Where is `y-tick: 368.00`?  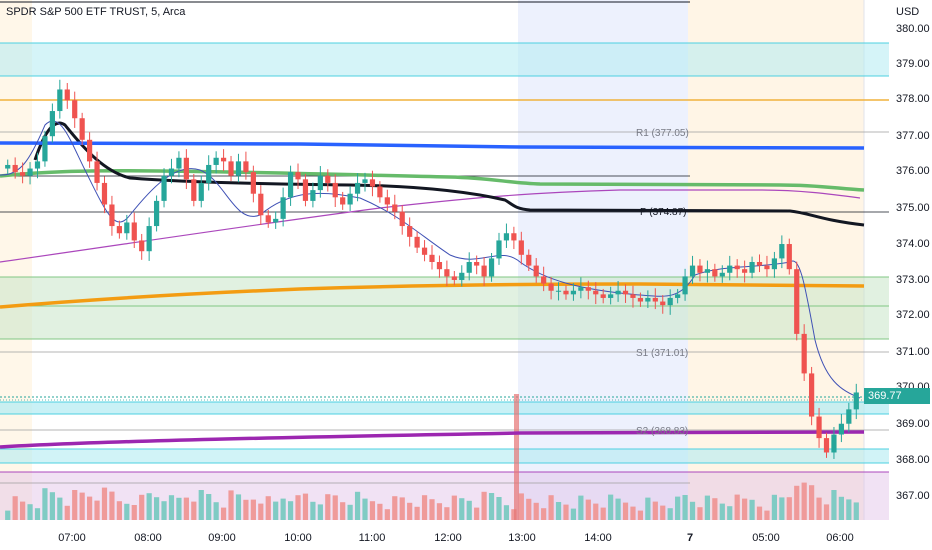 y-tick: 368.00 is located at coordinates (913, 460).